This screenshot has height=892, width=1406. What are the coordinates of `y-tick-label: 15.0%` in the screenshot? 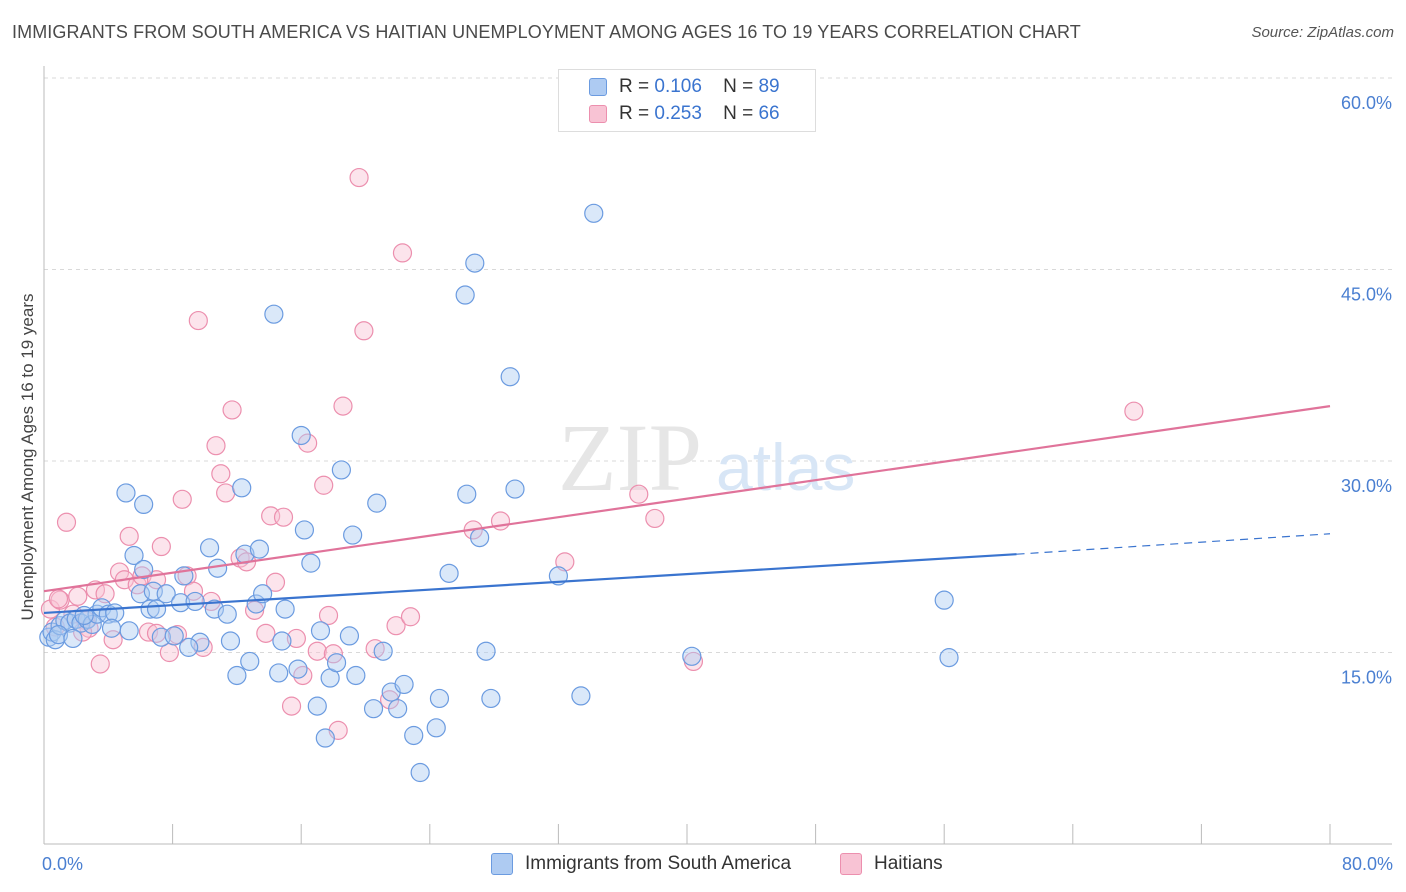 It's located at (1366, 678).